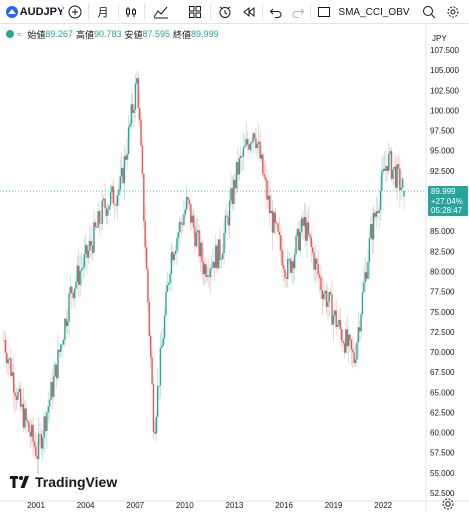 The width and height of the screenshot is (469, 512). Describe the element at coordinates (324, 12) in the screenshot. I see `layout-icon` at that location.